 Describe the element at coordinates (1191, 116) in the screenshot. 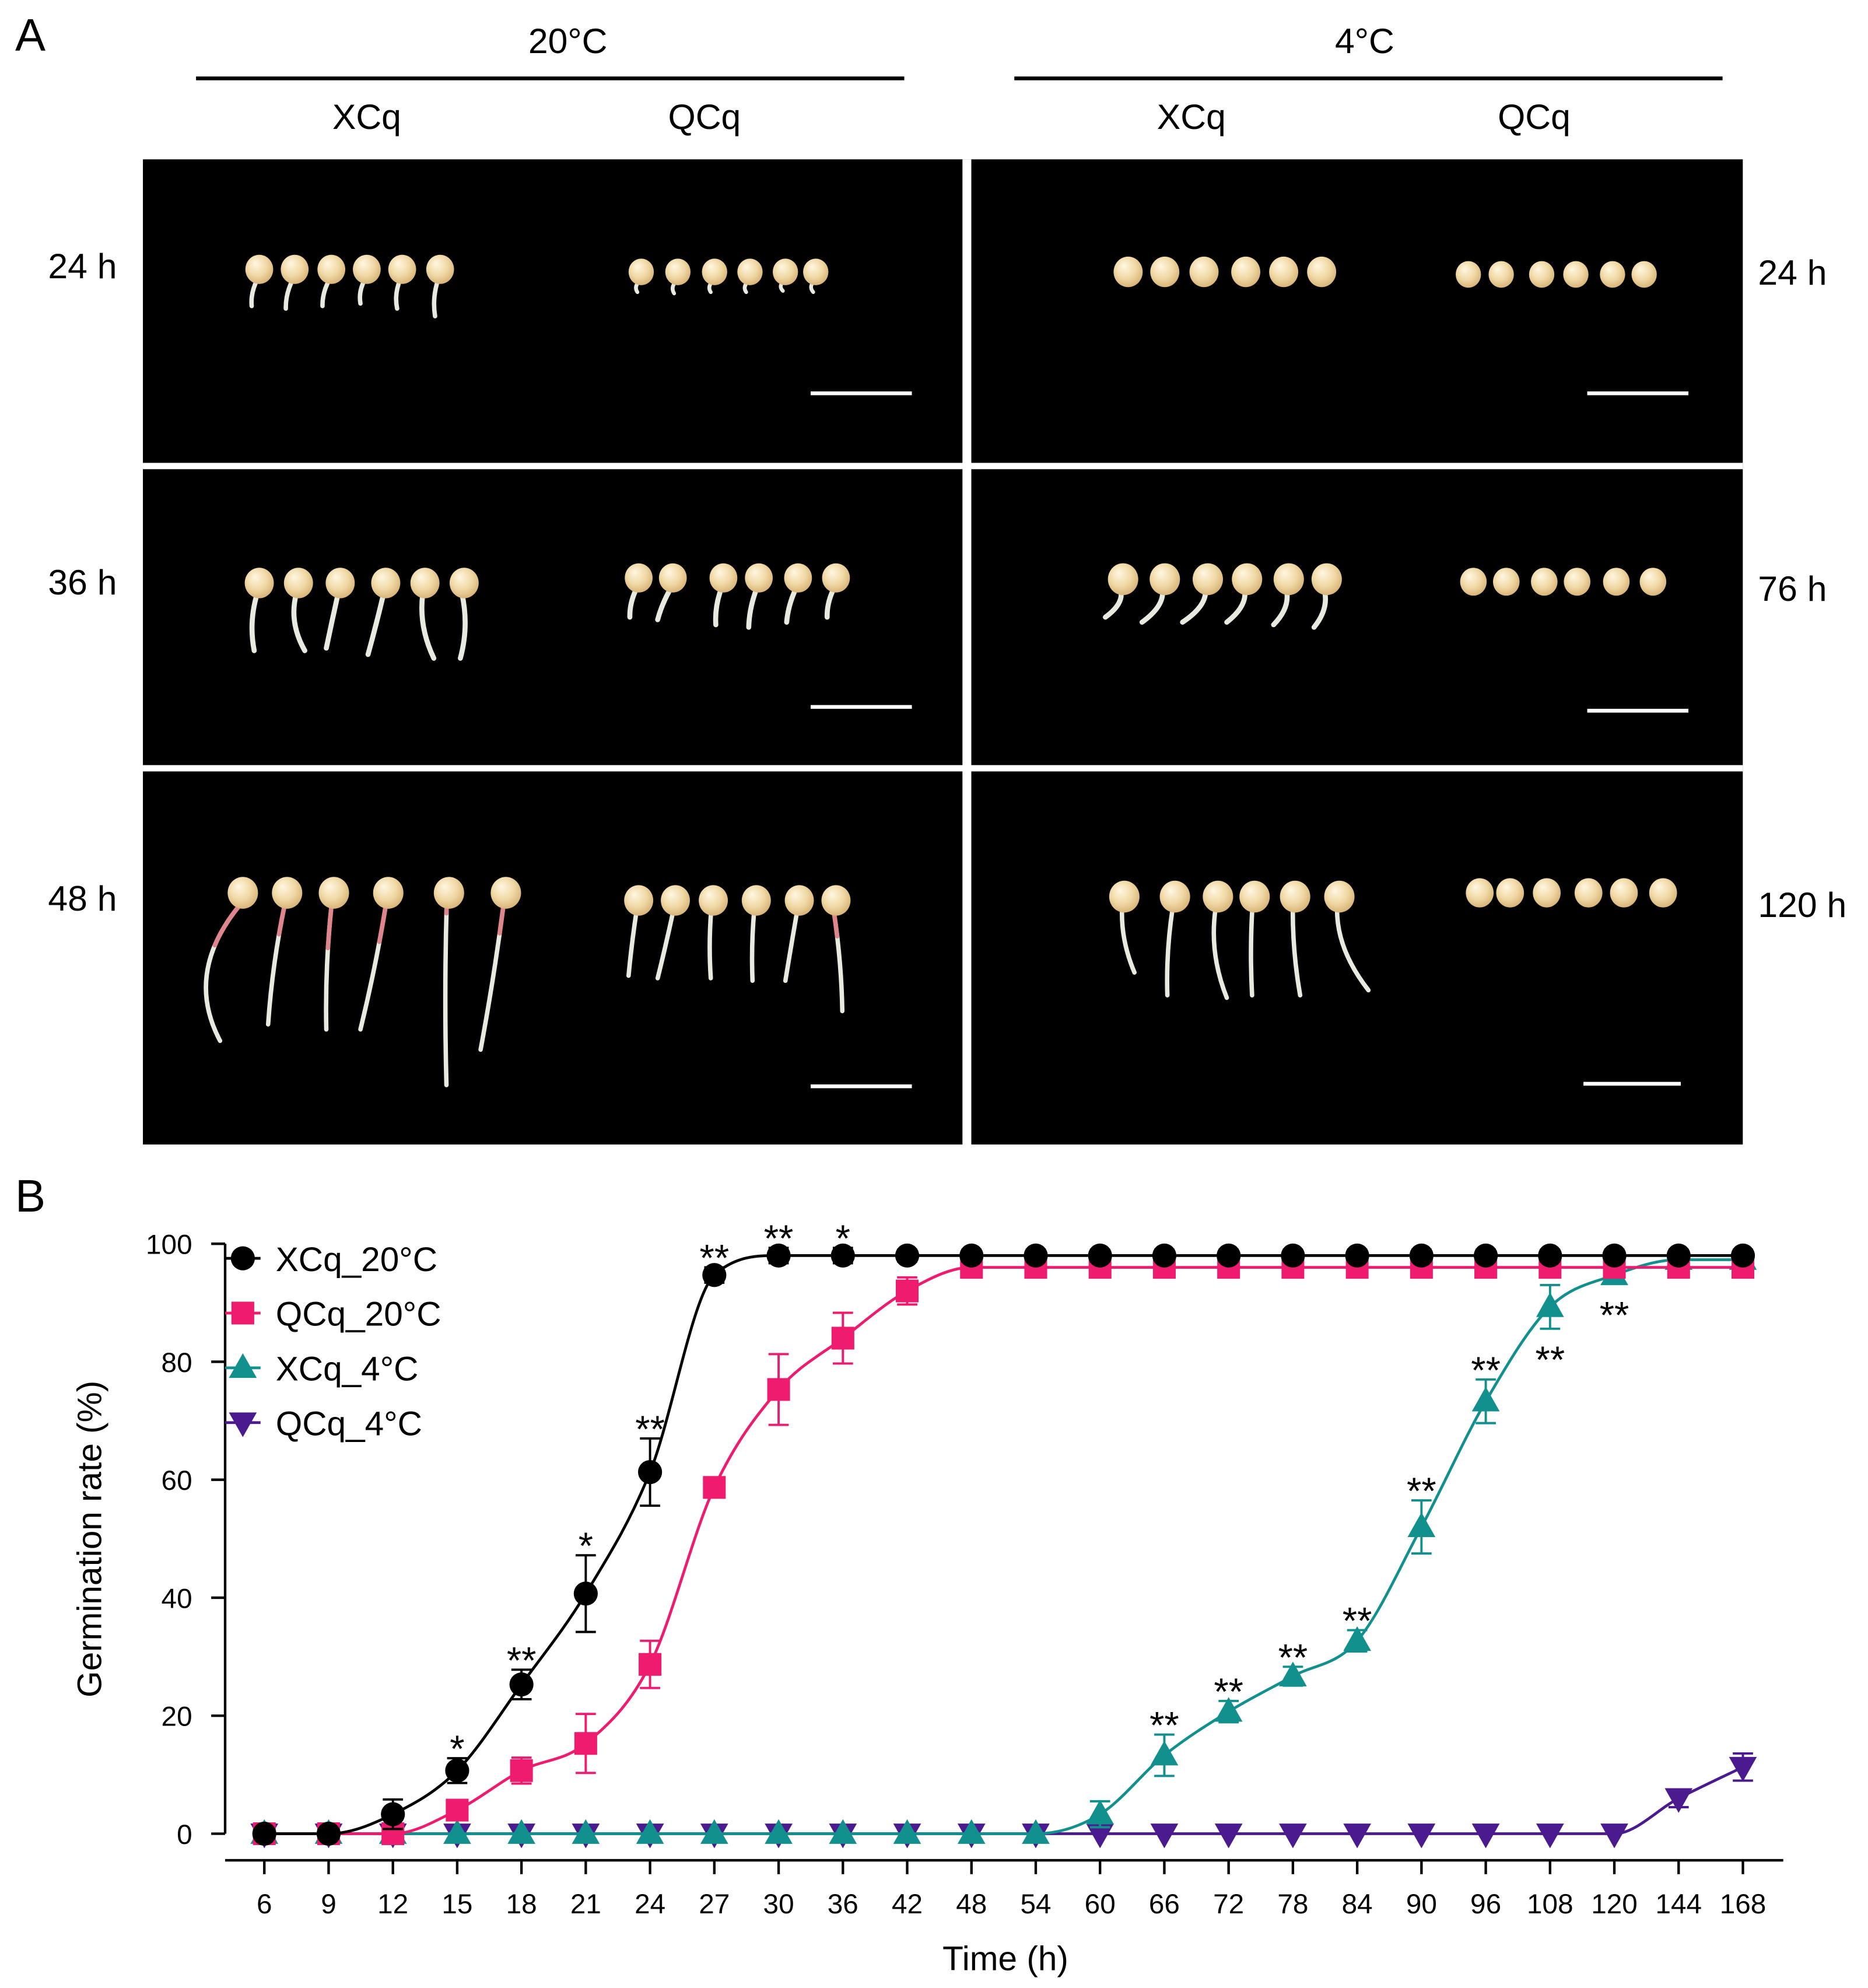

I see `cultivar-heading-xcq-4c: XCq` at that location.